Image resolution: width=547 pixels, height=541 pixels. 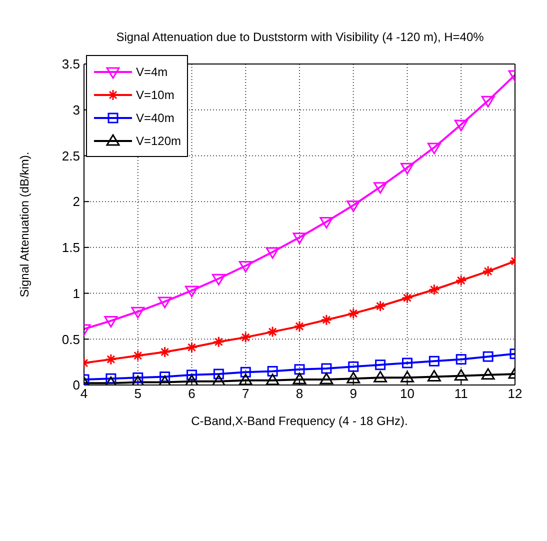 I want to click on x-axis-title: C-Band,X-Band Frequency (4 - 18 GHz)., so click(x=299, y=421).